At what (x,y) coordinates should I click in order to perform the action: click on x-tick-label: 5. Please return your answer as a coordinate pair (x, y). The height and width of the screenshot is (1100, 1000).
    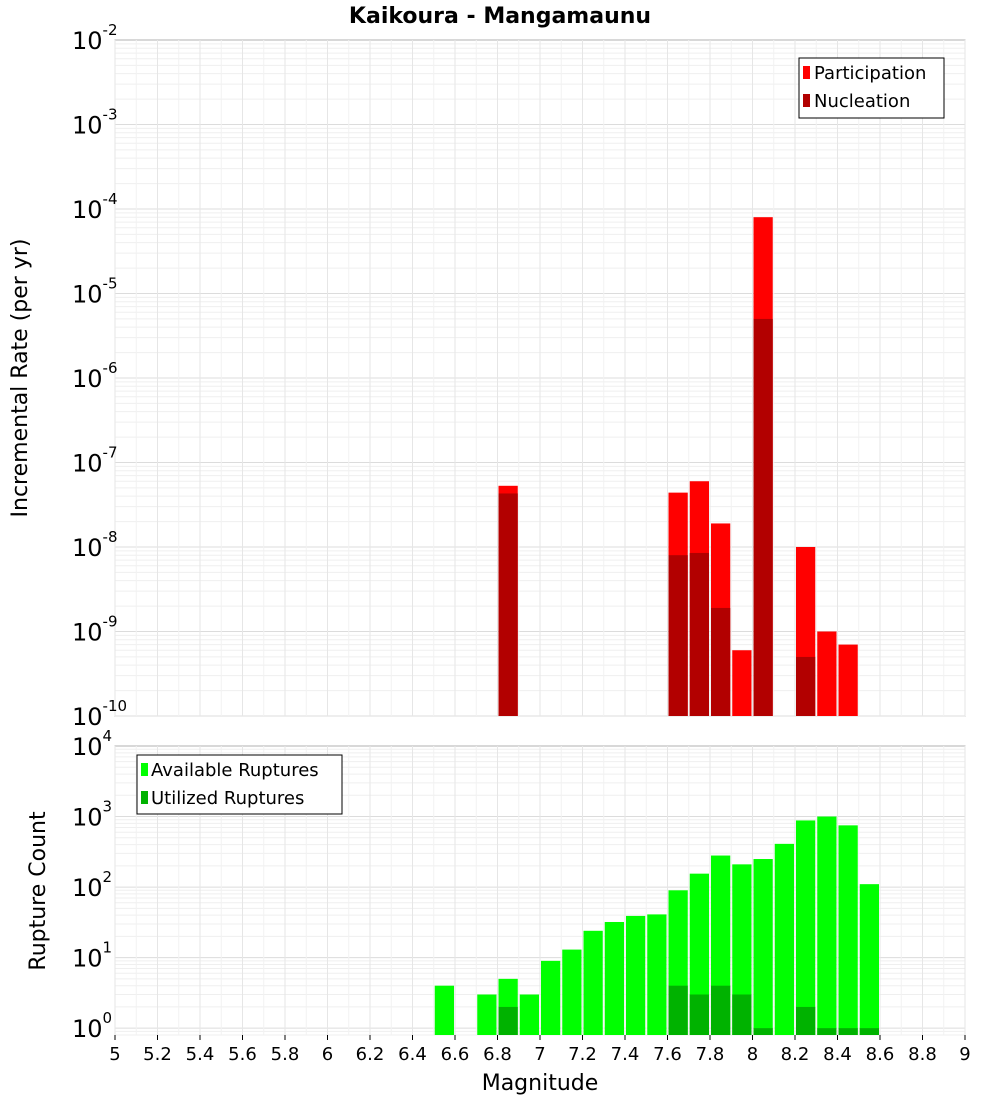
    Looking at the image, I should click on (114, 1054).